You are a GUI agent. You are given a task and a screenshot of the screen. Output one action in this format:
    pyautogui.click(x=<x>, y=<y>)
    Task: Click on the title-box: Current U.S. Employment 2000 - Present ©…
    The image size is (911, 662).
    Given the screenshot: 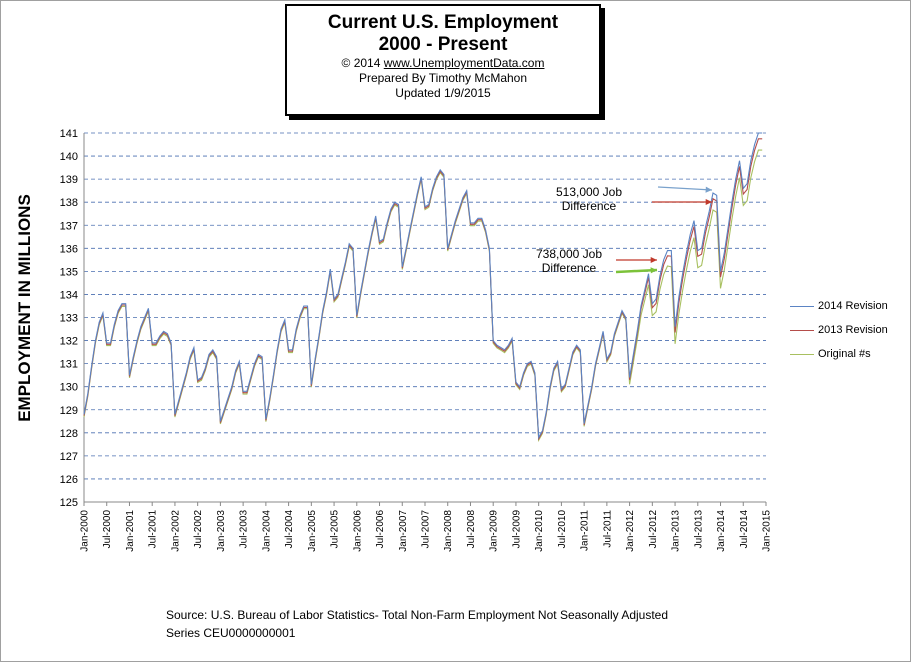 What is the action you would take?
    pyautogui.click(x=443, y=60)
    